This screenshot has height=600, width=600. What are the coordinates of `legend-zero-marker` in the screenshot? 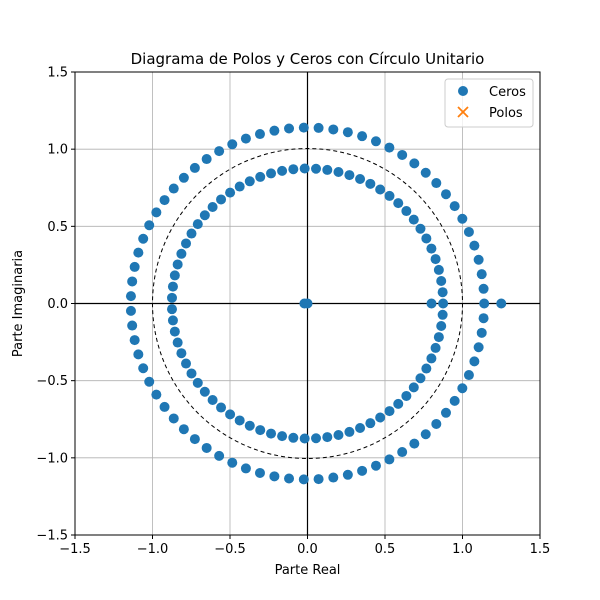 It's located at (463, 91).